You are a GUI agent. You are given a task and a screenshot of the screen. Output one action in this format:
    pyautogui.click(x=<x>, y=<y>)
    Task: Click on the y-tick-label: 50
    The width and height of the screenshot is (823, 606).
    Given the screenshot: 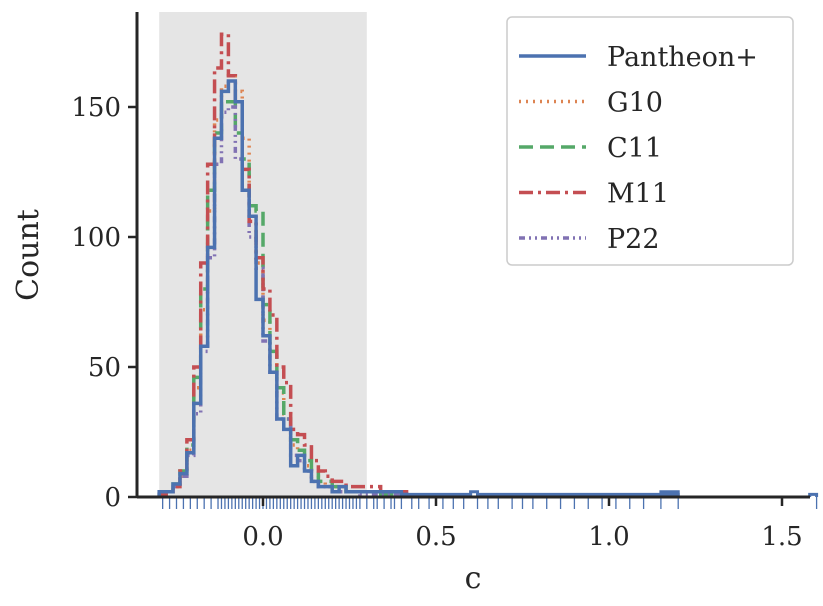 What is the action you would take?
    pyautogui.click(x=104, y=368)
    